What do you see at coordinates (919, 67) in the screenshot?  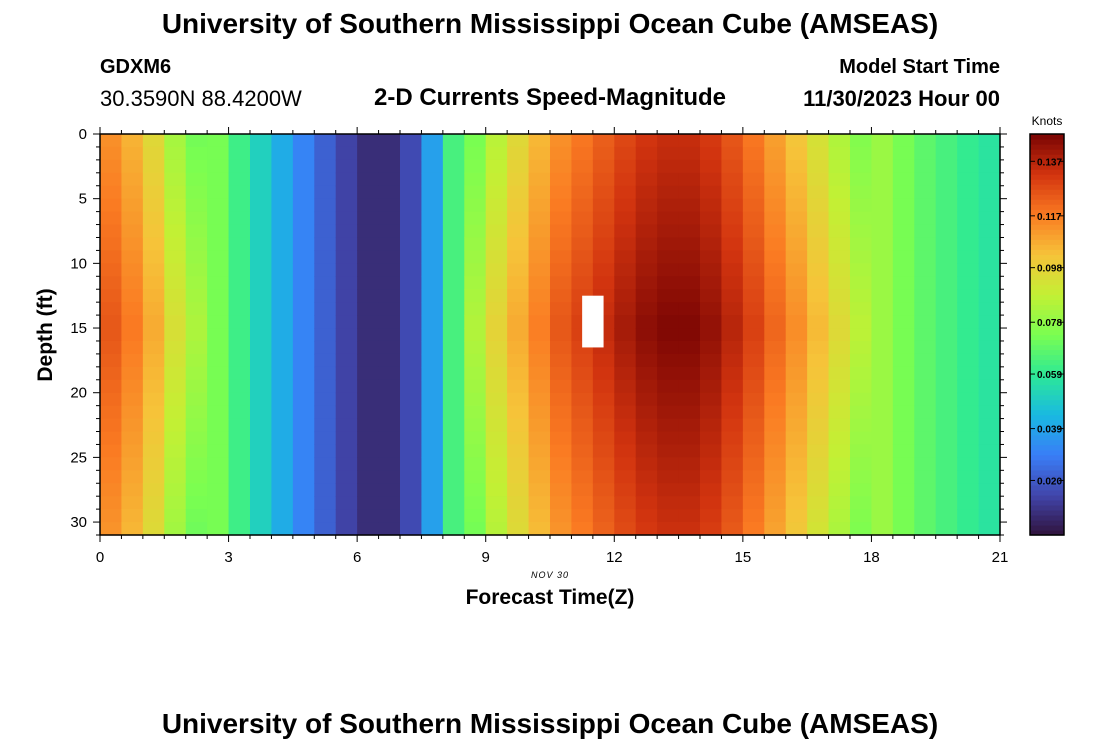 I see `model-start-label: Model Start Time` at bounding box center [919, 67].